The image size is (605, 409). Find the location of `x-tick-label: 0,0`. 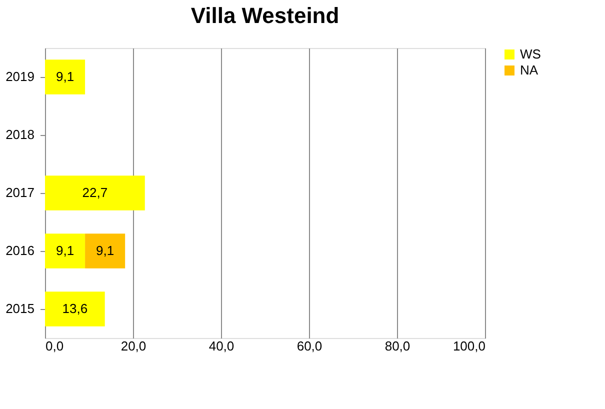

x-tick-label: 0,0 is located at coordinates (55, 346).